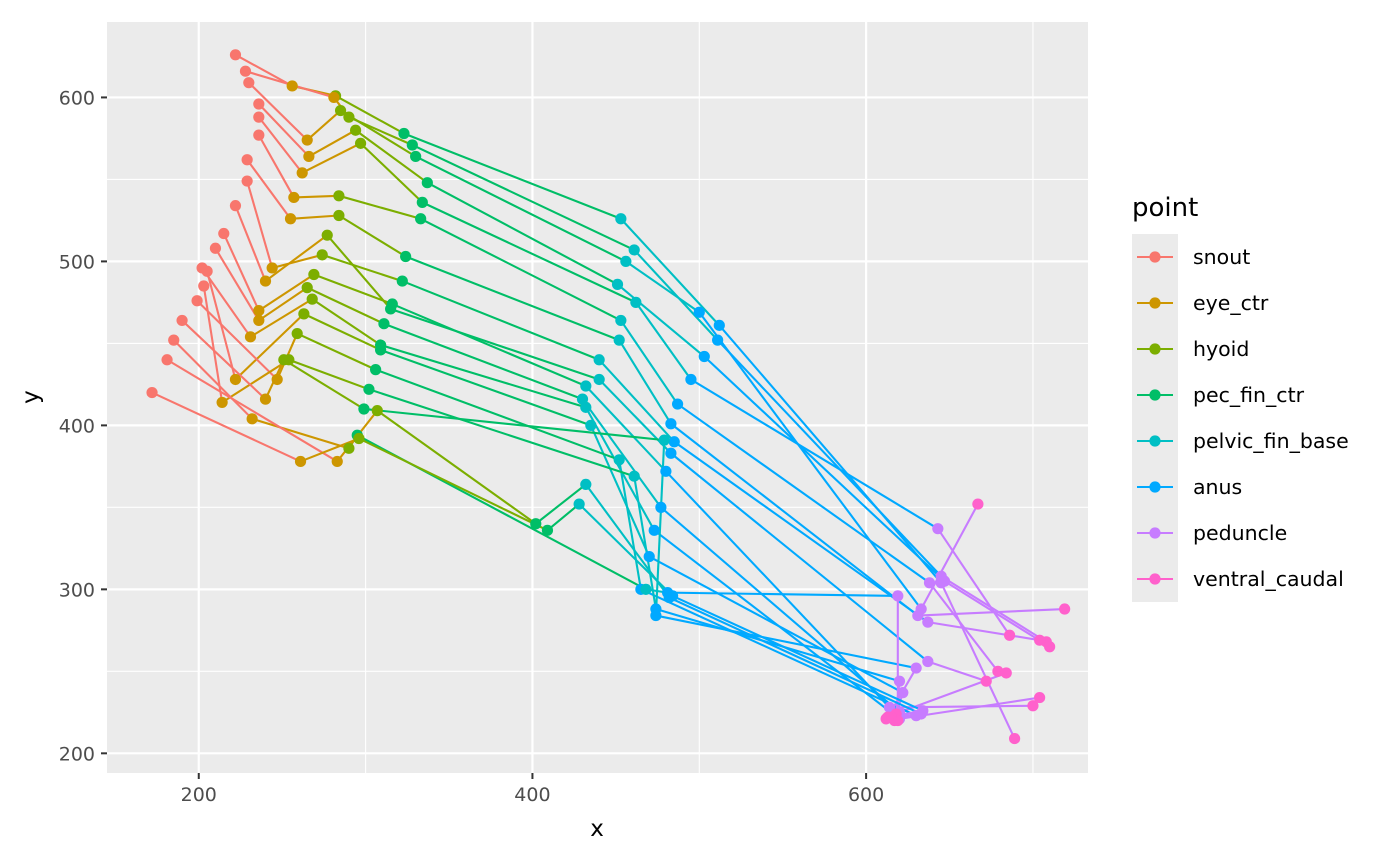 Image resolution: width=1400 pixels, height=865 pixels. What do you see at coordinates (1240, 579) in the screenshot?
I see `legend-item-ventral_caudal: ventral_caudal` at bounding box center [1240, 579].